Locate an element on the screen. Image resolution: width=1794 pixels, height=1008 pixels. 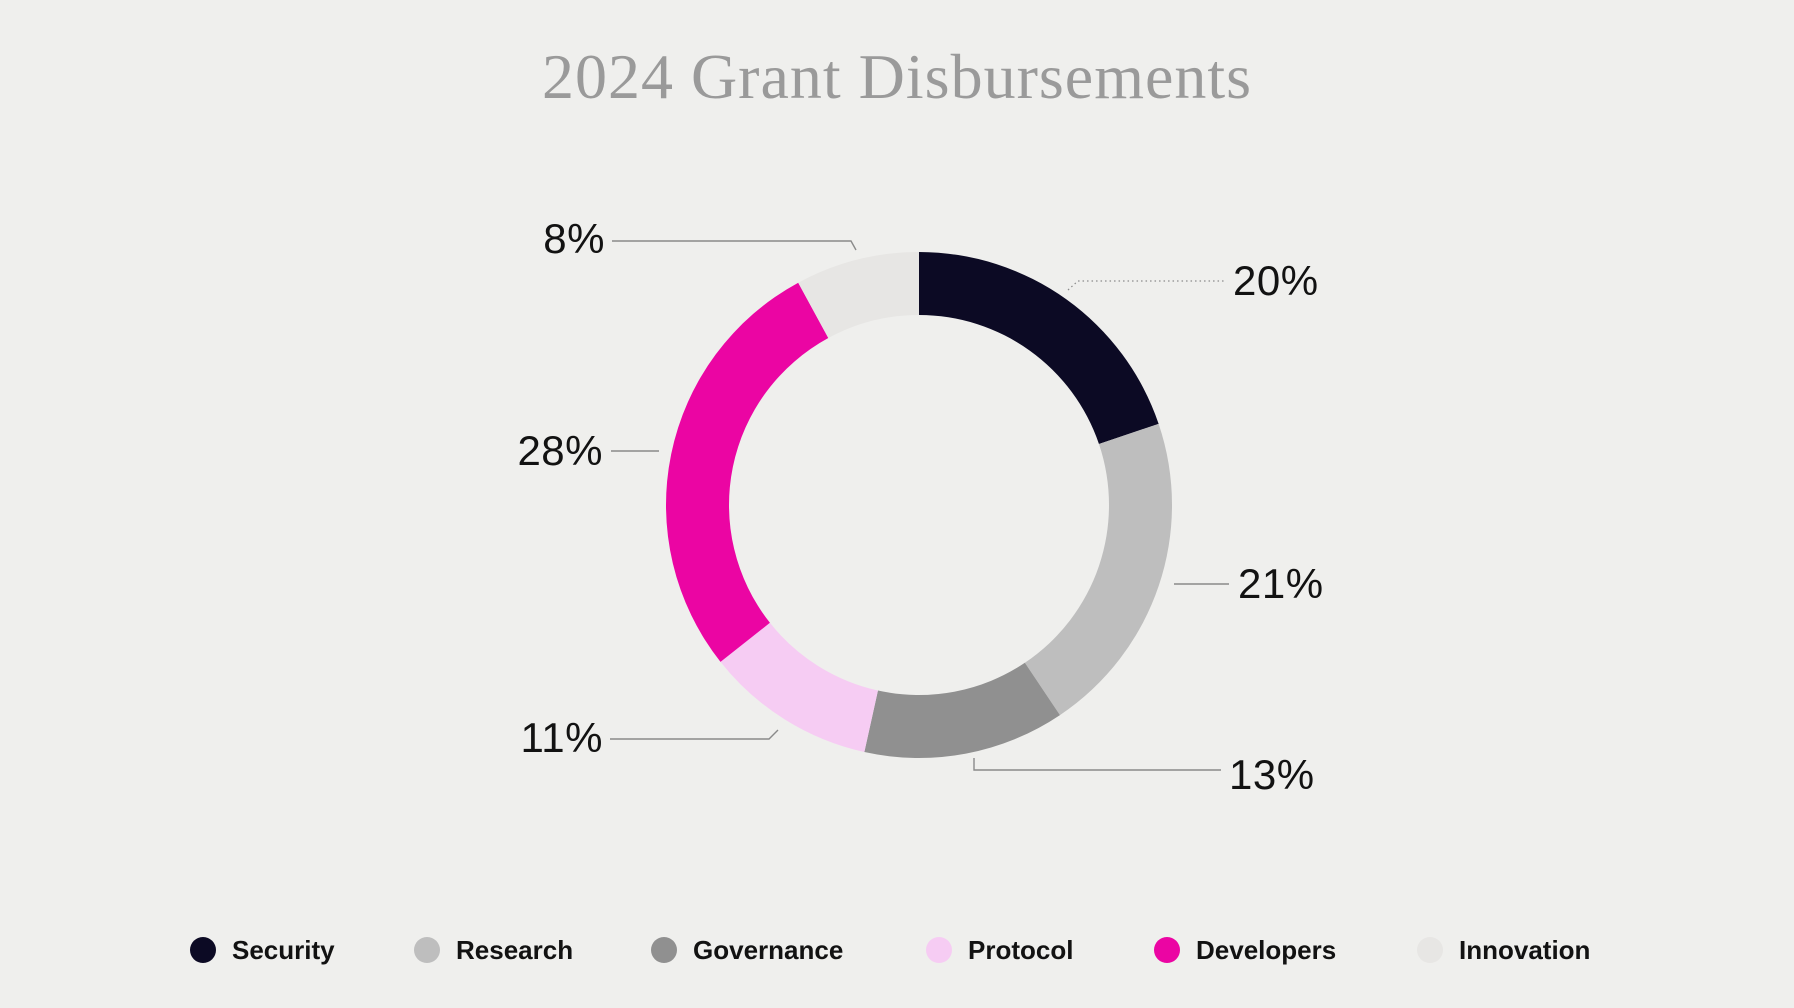
leader-line-protocol is located at coordinates (694, 734).